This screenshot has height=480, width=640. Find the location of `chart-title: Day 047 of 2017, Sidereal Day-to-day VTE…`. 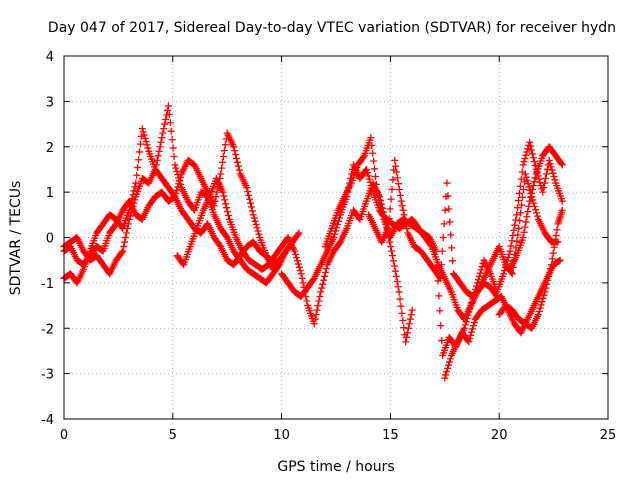

chart-title: Day 047 of 2017, Sidereal Day-to-day VTE… is located at coordinates (332, 28).